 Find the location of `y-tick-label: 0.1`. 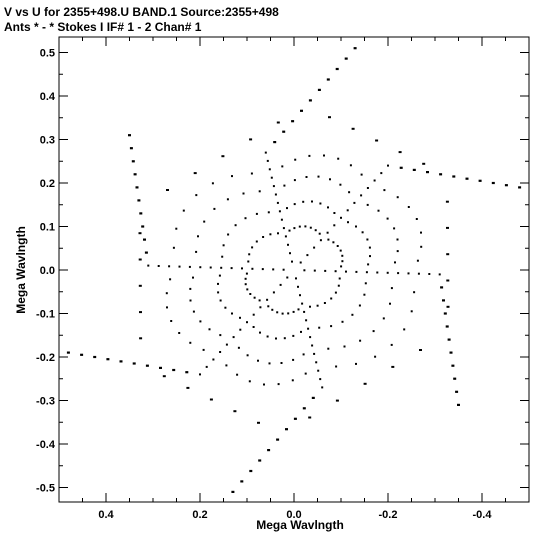

y-tick-label: 0.1 is located at coordinates (47, 228).